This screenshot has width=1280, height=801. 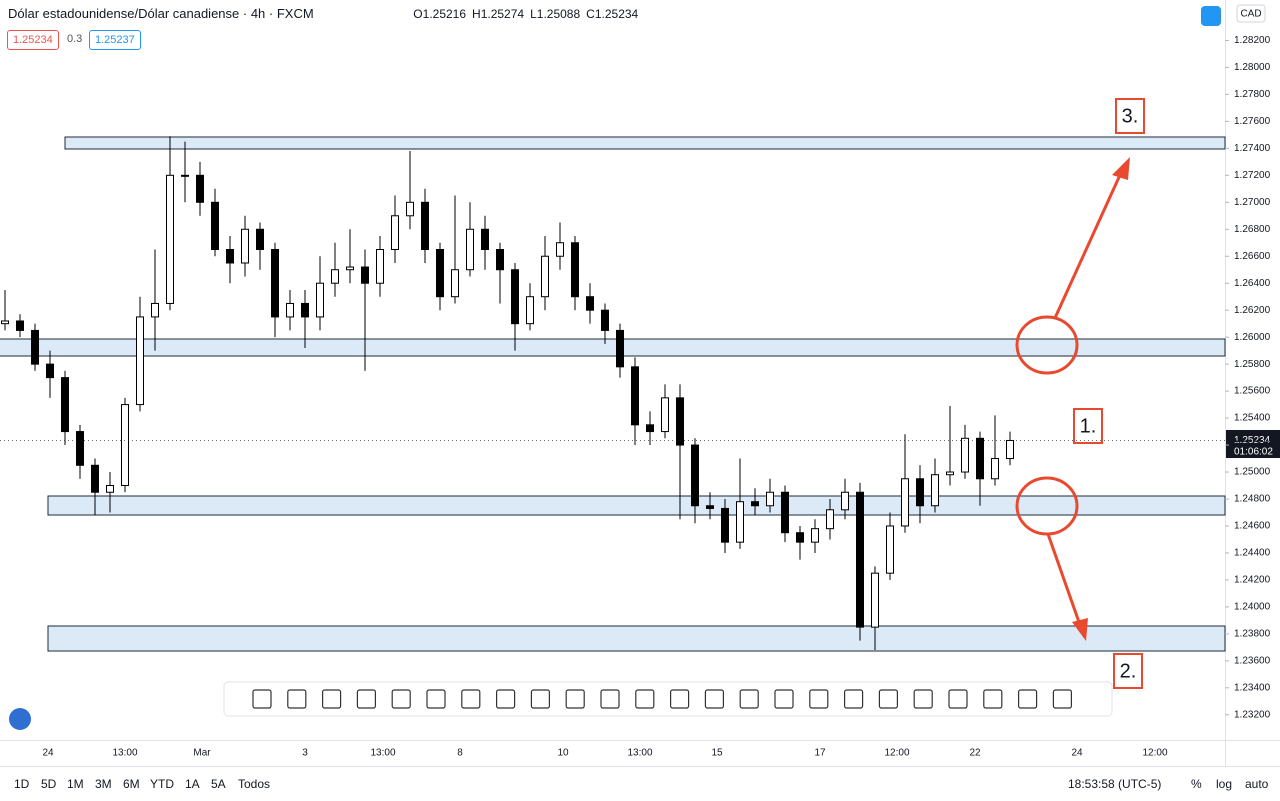 What do you see at coordinates (1252, 202) in the screenshot?
I see `y-tick-label: 1.27000` at bounding box center [1252, 202].